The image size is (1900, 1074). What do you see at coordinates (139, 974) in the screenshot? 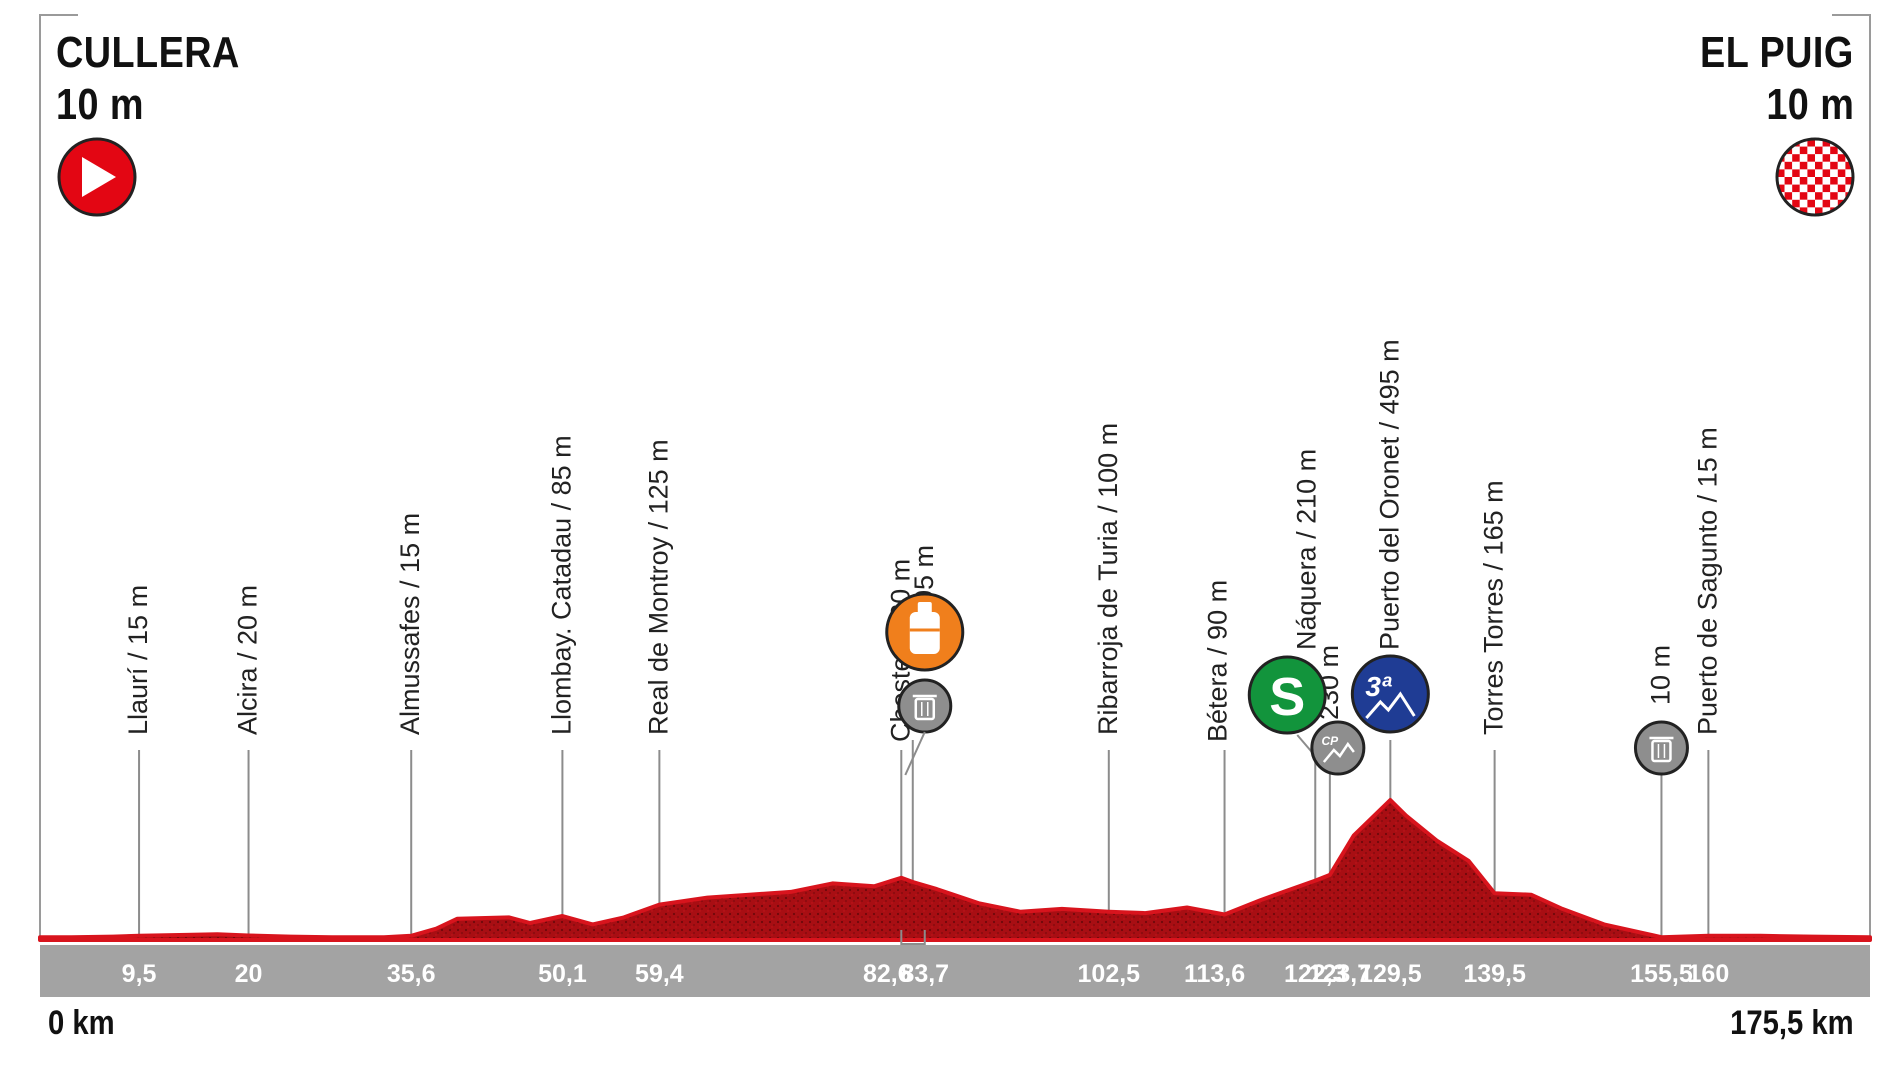
I see `x-tick-label: 9,5` at bounding box center [139, 974].